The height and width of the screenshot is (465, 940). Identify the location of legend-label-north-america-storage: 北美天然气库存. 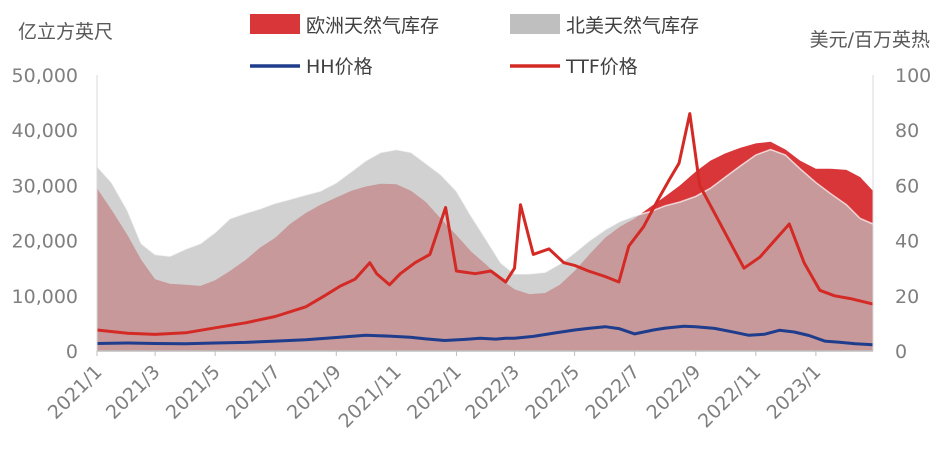
(632, 26).